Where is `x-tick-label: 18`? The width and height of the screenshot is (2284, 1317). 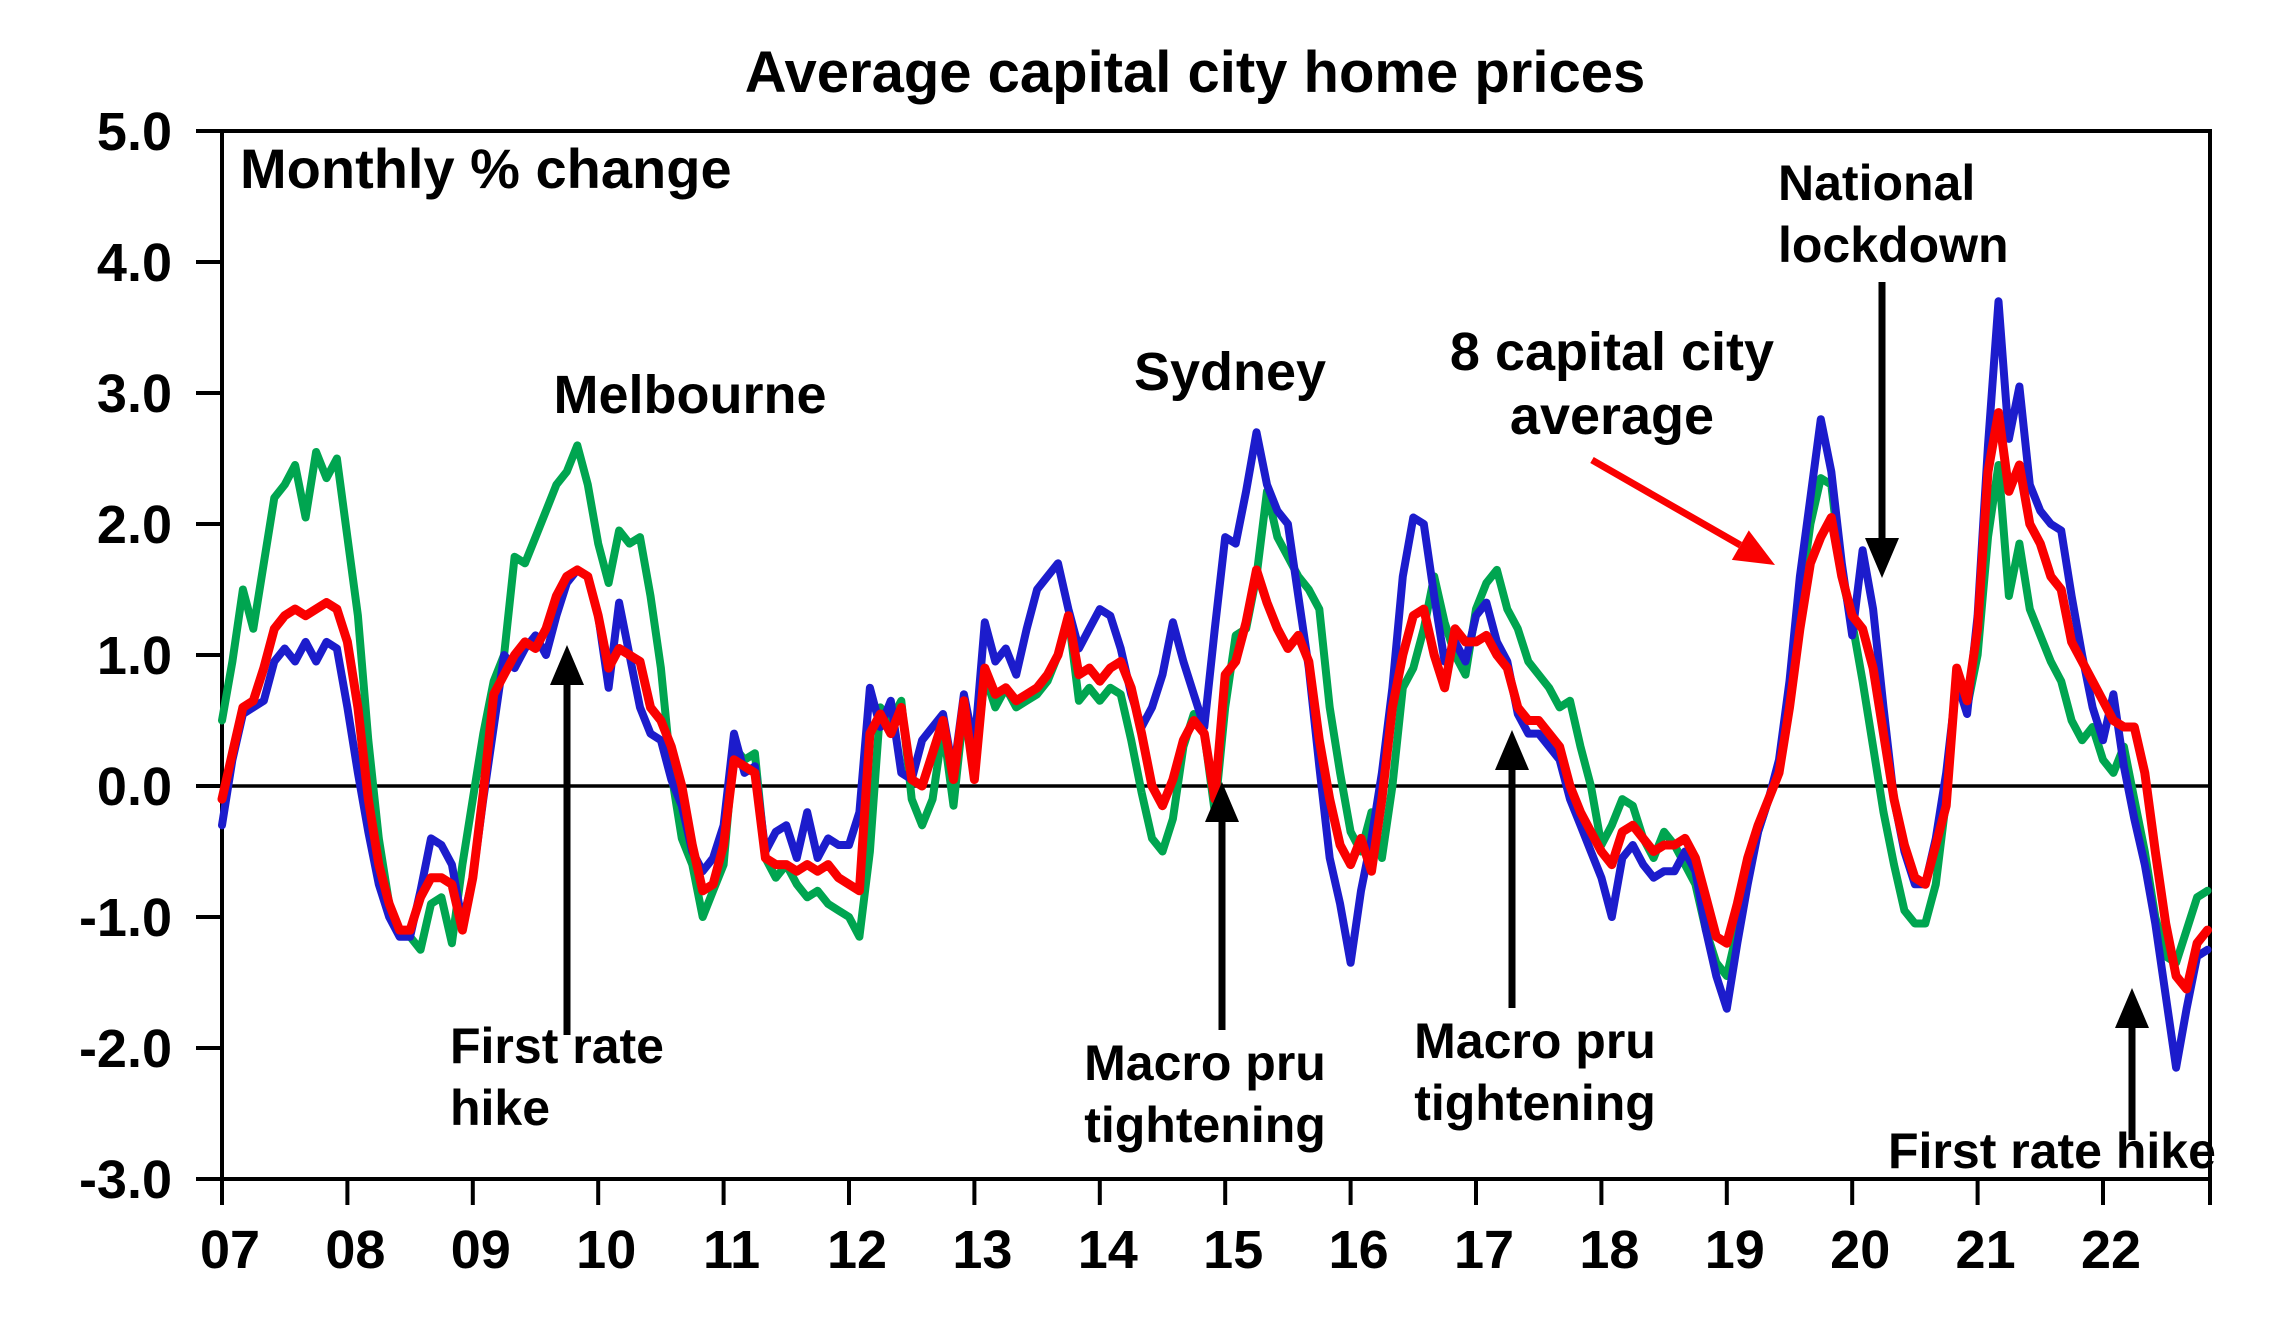 x-tick-label: 18 is located at coordinates (1609, 1250).